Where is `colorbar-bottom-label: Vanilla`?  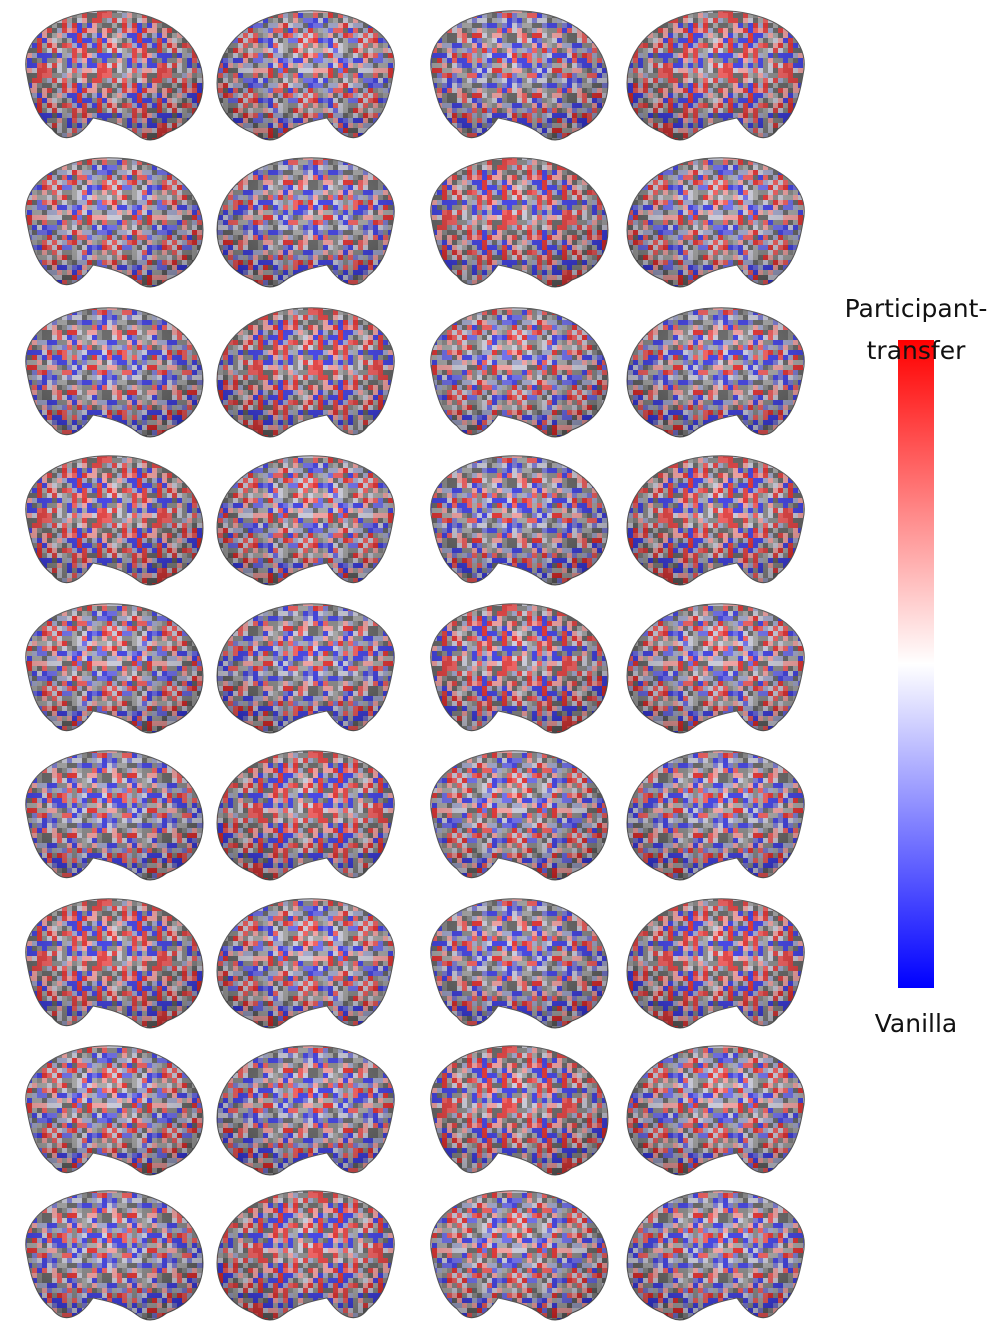
colorbar-bottom-label: Vanilla is located at coordinates (916, 1023).